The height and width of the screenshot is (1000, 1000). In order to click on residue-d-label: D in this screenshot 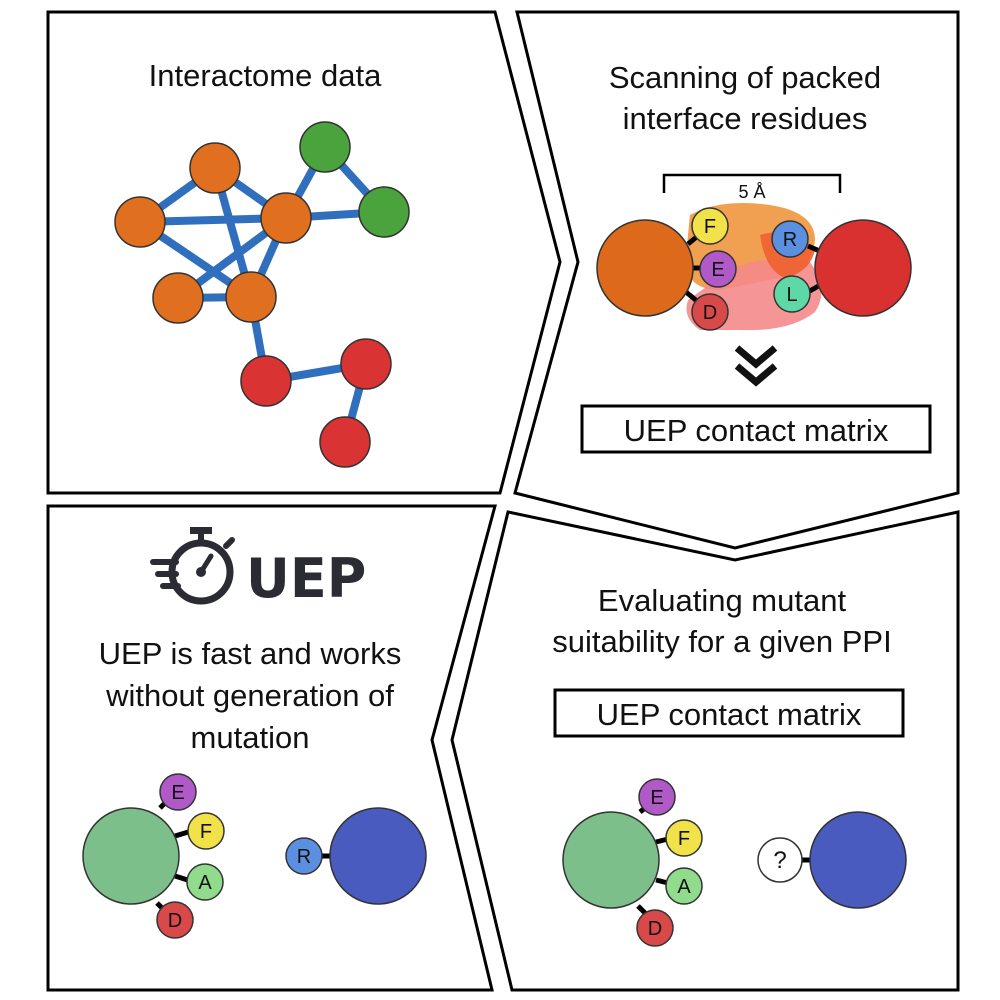, I will do `click(710, 313)`.